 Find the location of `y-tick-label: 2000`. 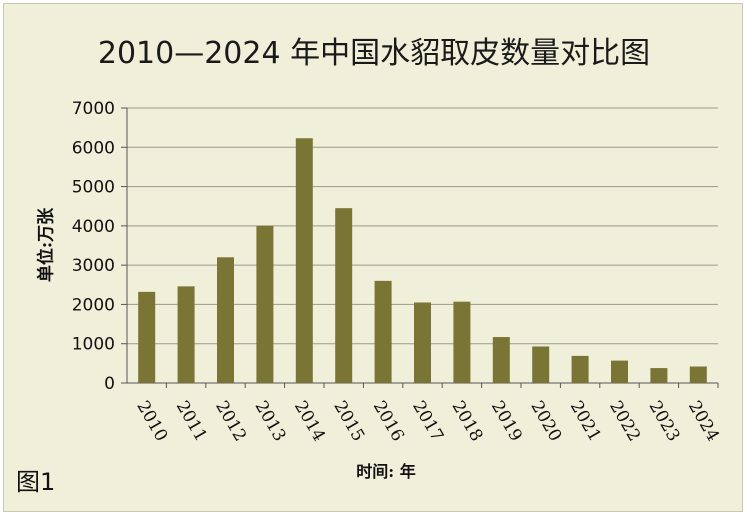

y-tick-label: 2000 is located at coordinates (93, 305).